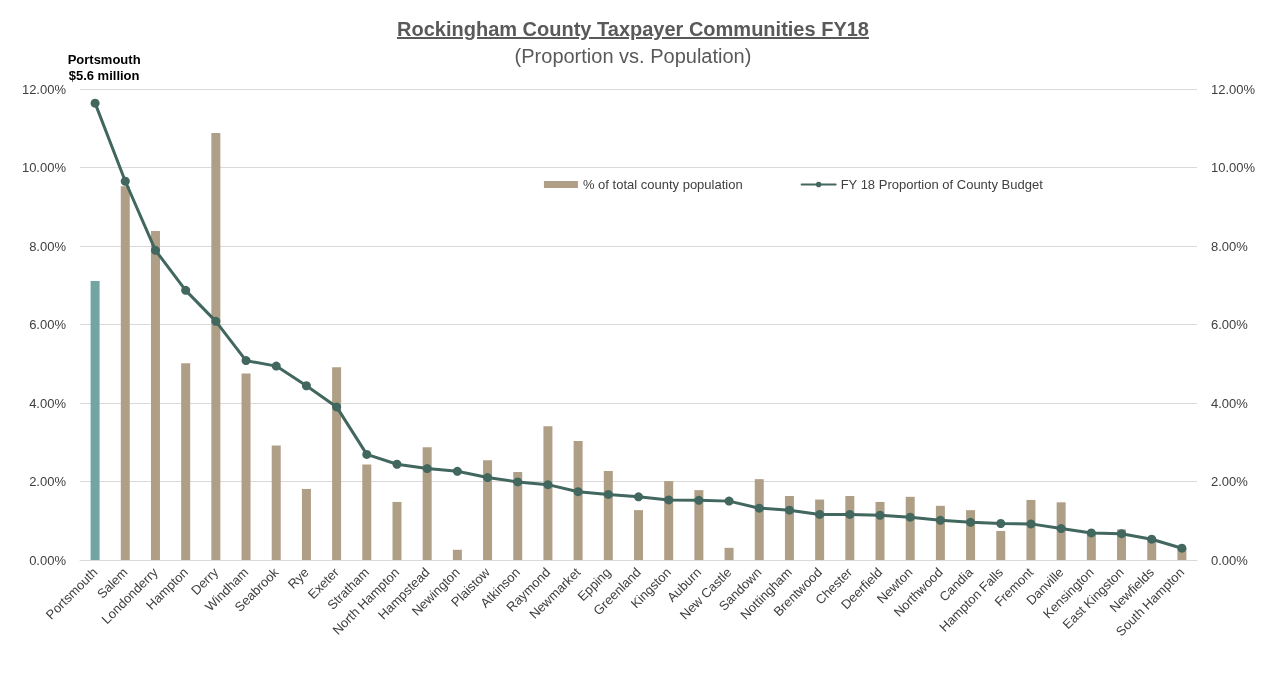  What do you see at coordinates (44, 167) in the screenshot?
I see `y-tick-label: 10.00%` at bounding box center [44, 167].